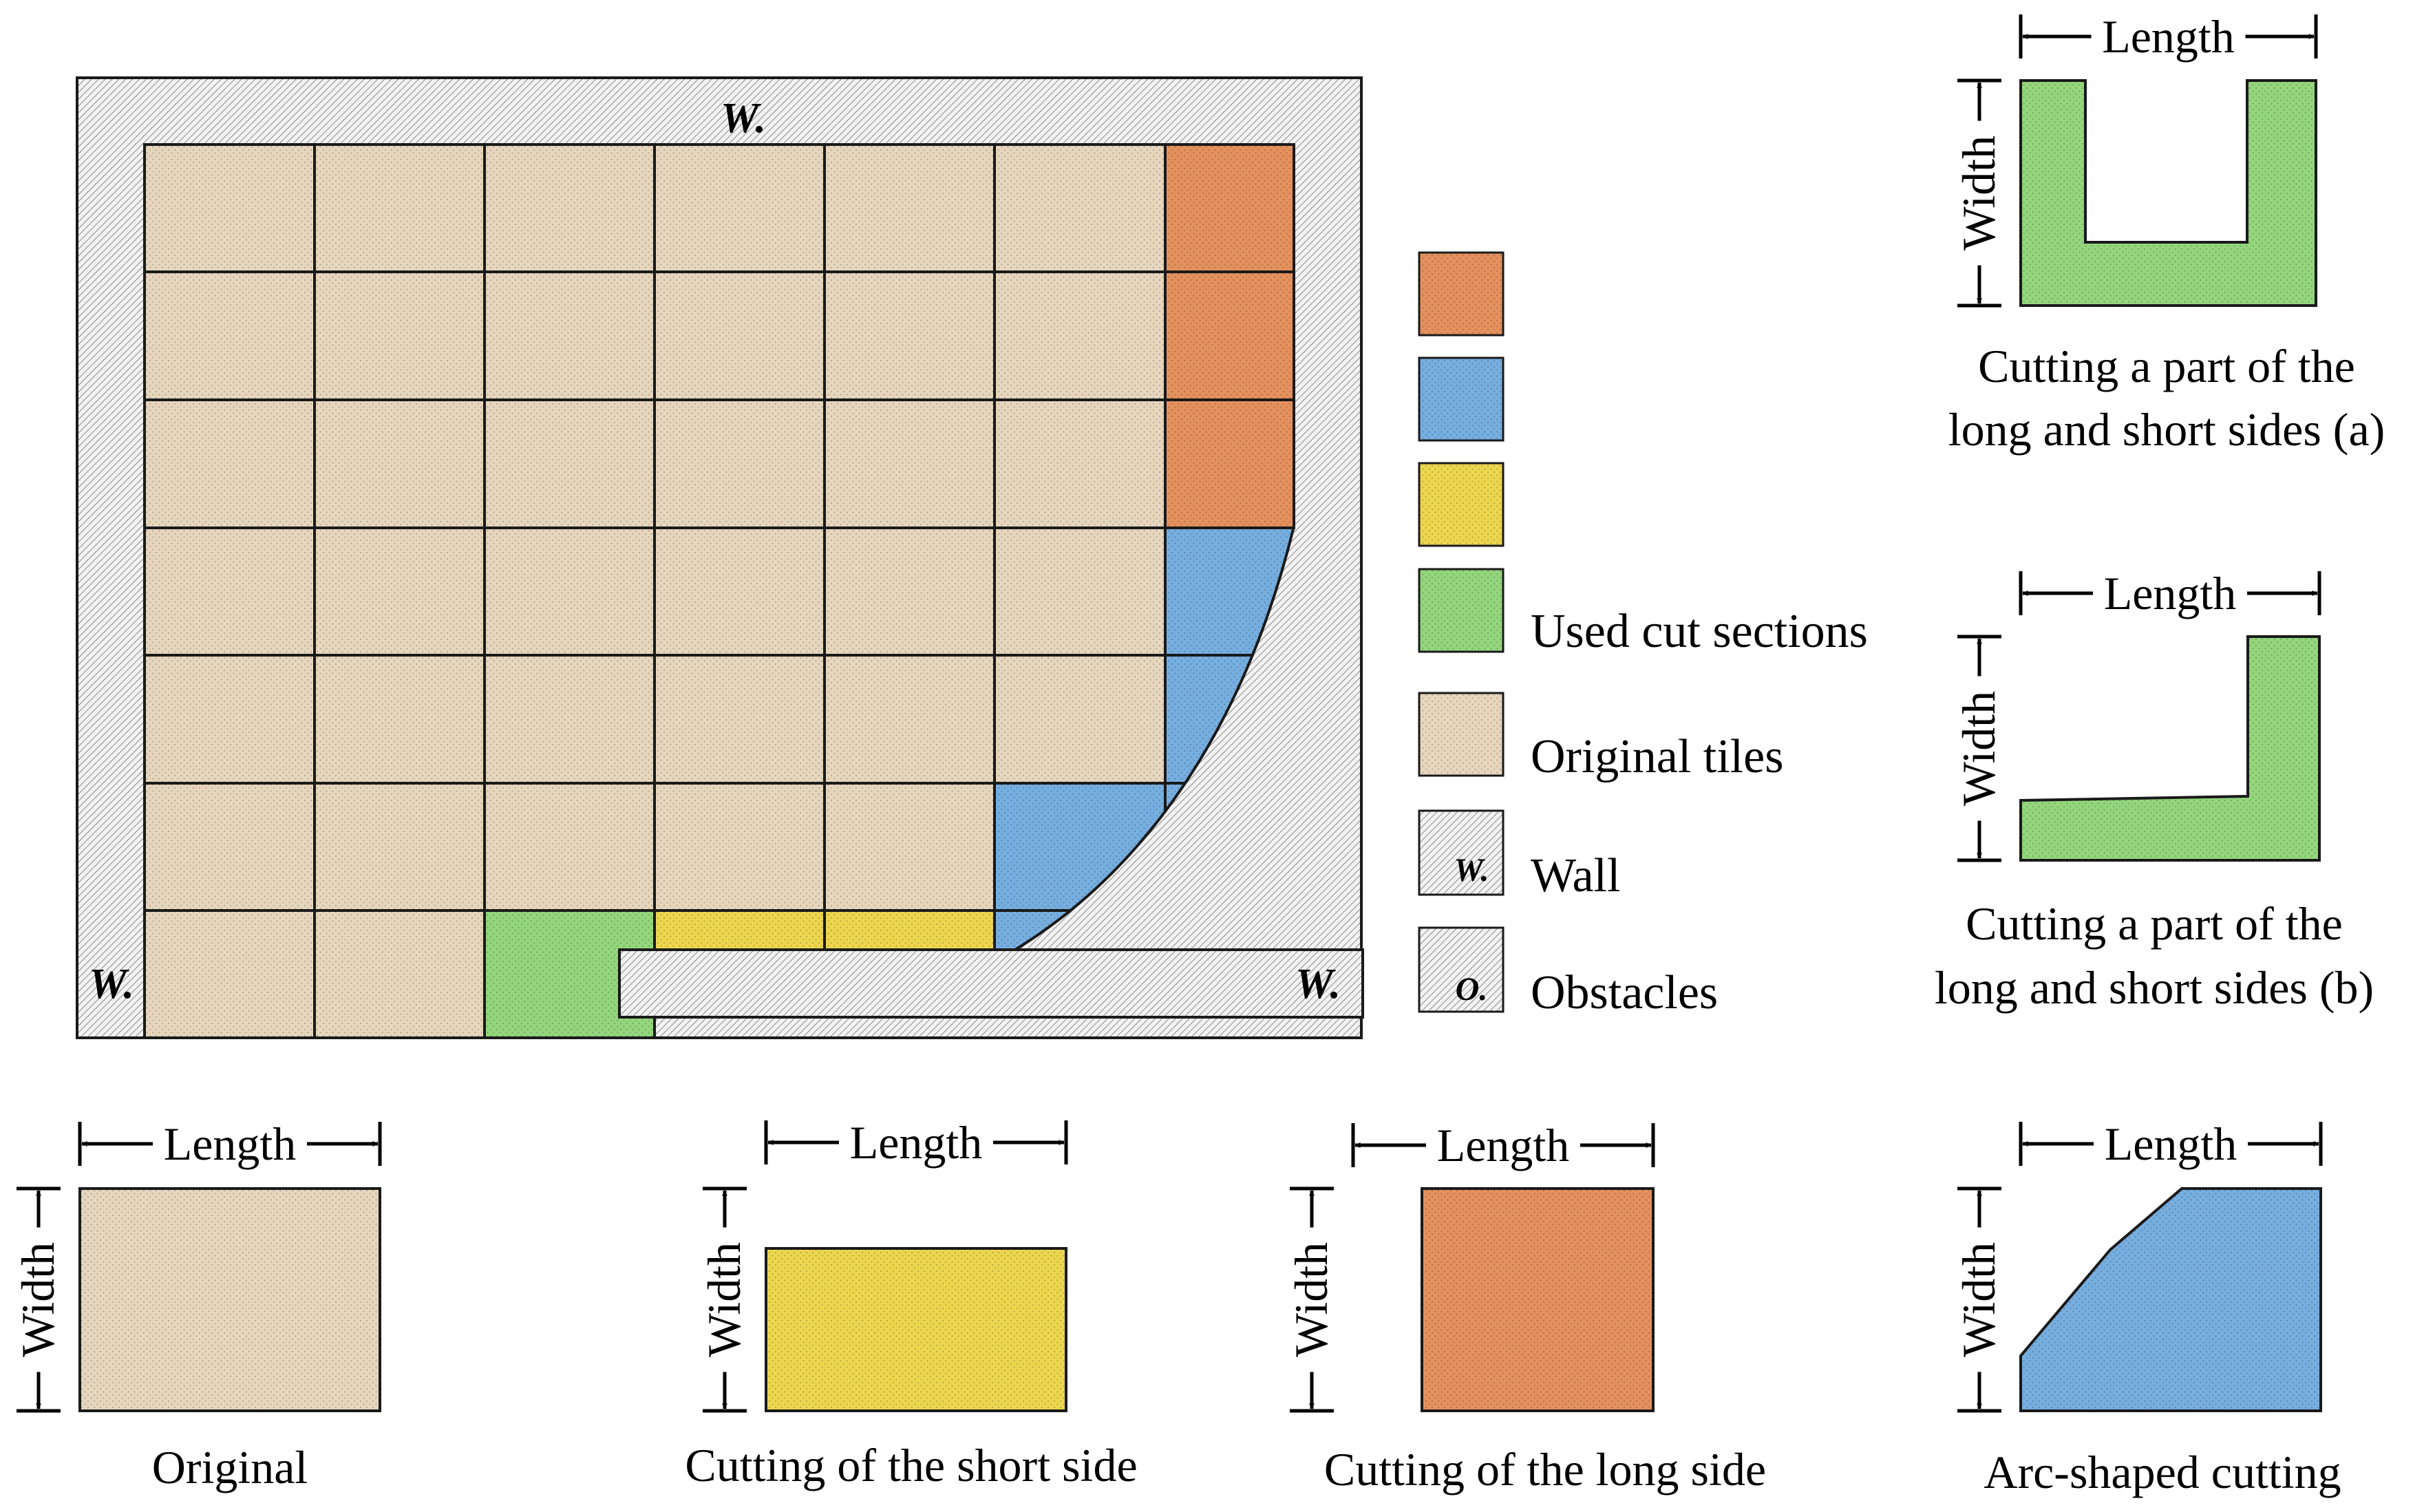 The width and height of the screenshot is (2424, 1512). Describe the element at coordinates (1657, 756) in the screenshot. I see `legend-label-original: Original tiles` at that location.